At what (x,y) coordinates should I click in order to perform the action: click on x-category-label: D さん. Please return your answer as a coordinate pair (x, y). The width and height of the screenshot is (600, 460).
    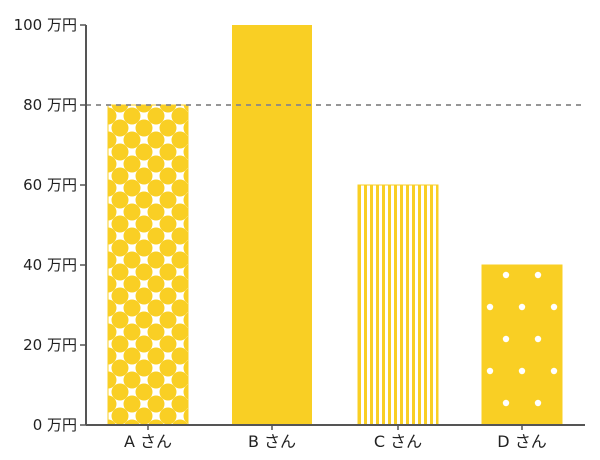
    Looking at the image, I should click on (521, 441).